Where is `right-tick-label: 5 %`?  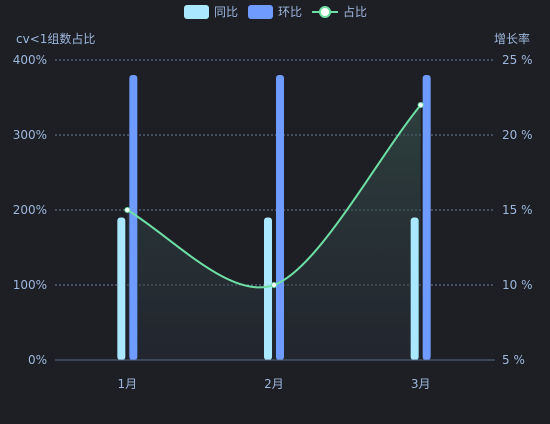
right-tick-label: 5 % is located at coordinates (513, 360).